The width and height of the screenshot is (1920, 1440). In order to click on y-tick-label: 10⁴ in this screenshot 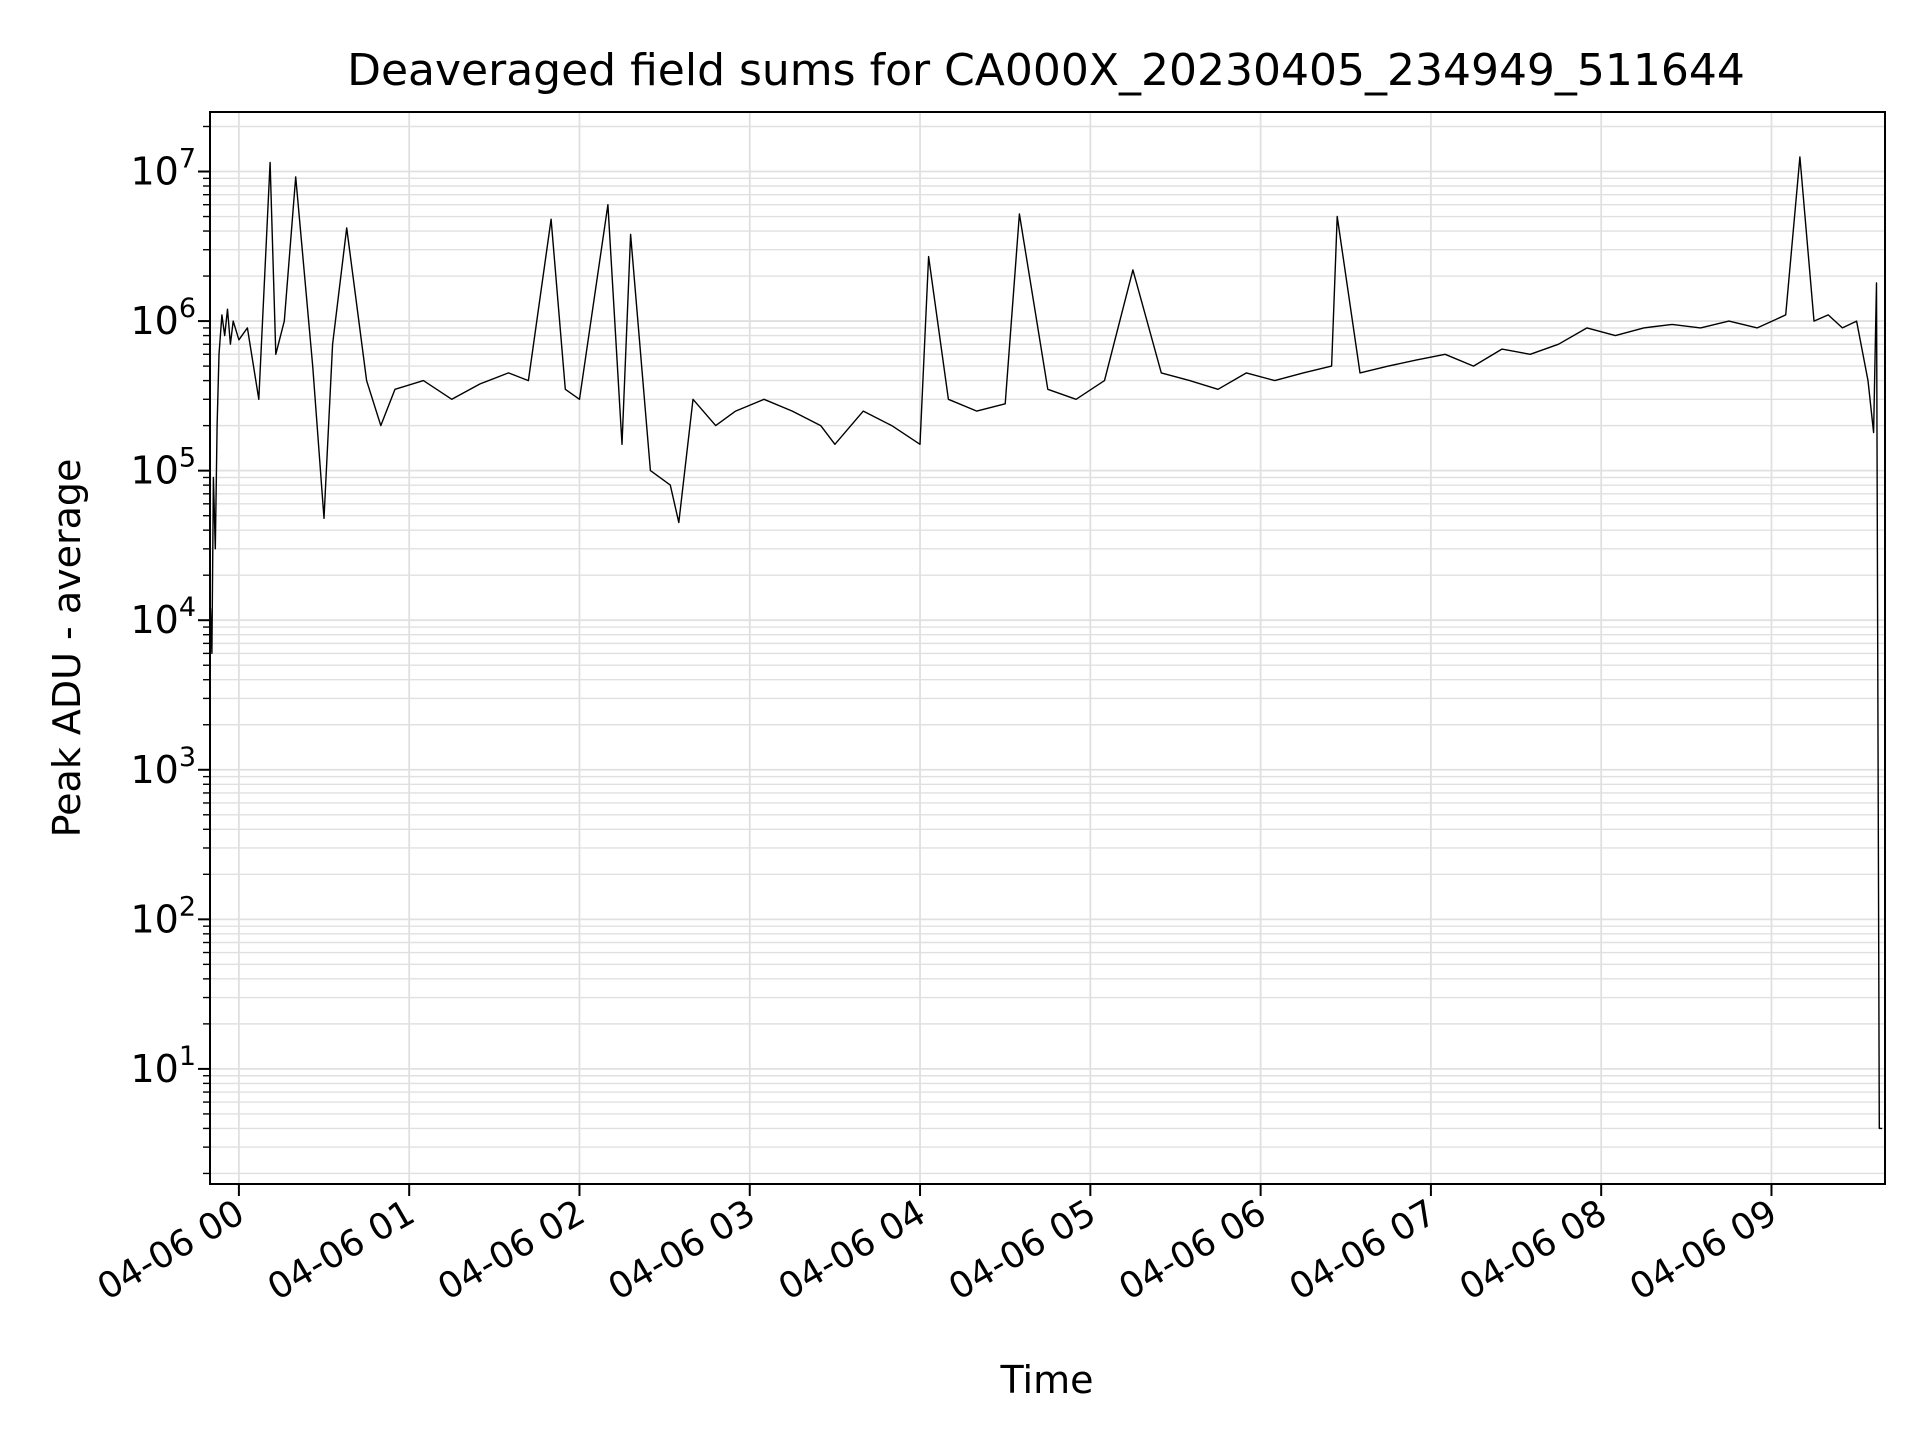, I will do `click(163, 617)`.